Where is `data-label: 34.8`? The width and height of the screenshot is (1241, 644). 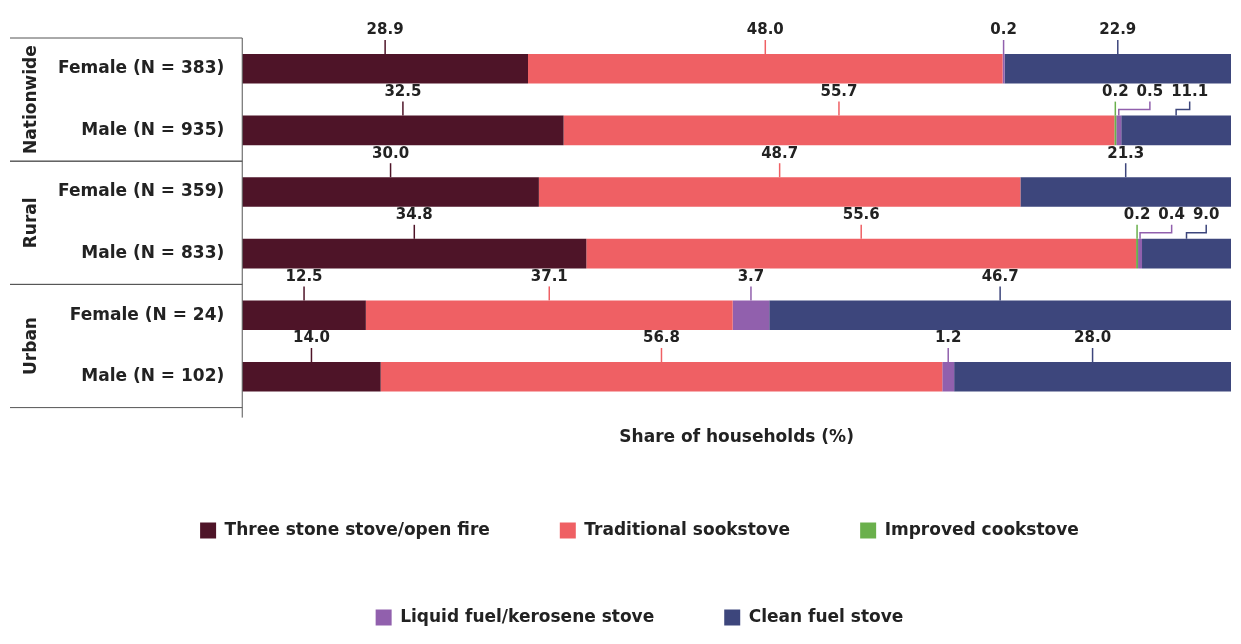 data-label: 34.8 is located at coordinates (414, 214).